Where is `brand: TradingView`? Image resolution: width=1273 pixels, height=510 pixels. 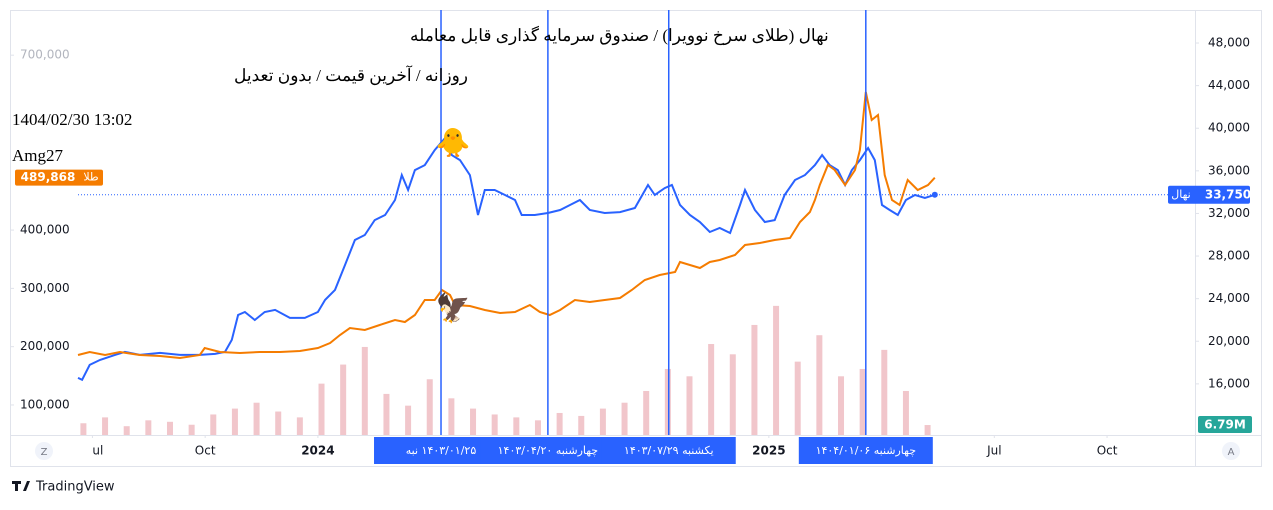 brand: TradingView is located at coordinates (75, 487).